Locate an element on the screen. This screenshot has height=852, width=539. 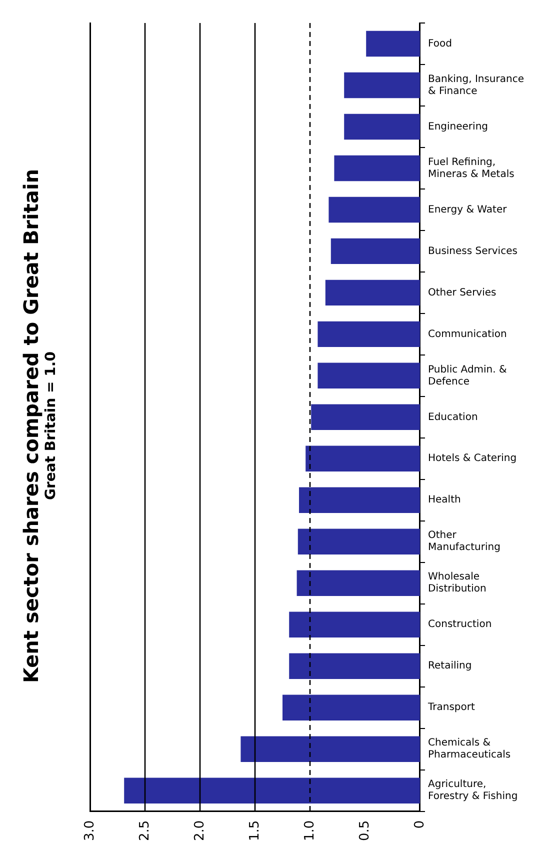
y-tick-label: Engineering is located at coordinates (458, 126).